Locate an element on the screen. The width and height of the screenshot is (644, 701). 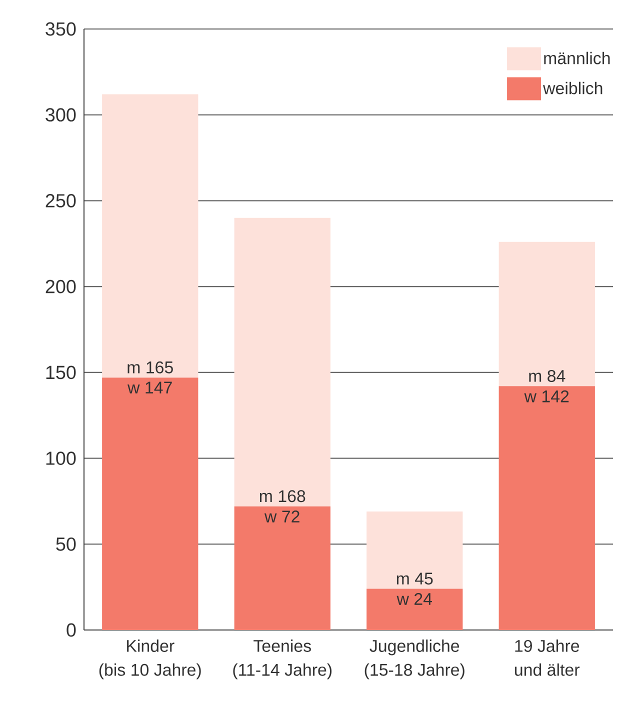
data-label: w 24 is located at coordinates (414, 598).